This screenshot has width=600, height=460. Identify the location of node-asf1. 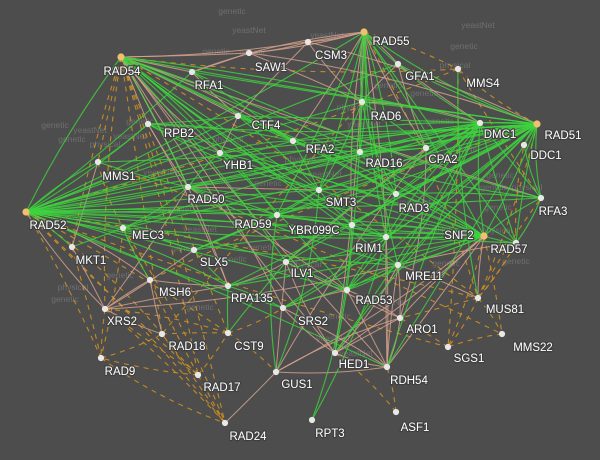
(396, 412).